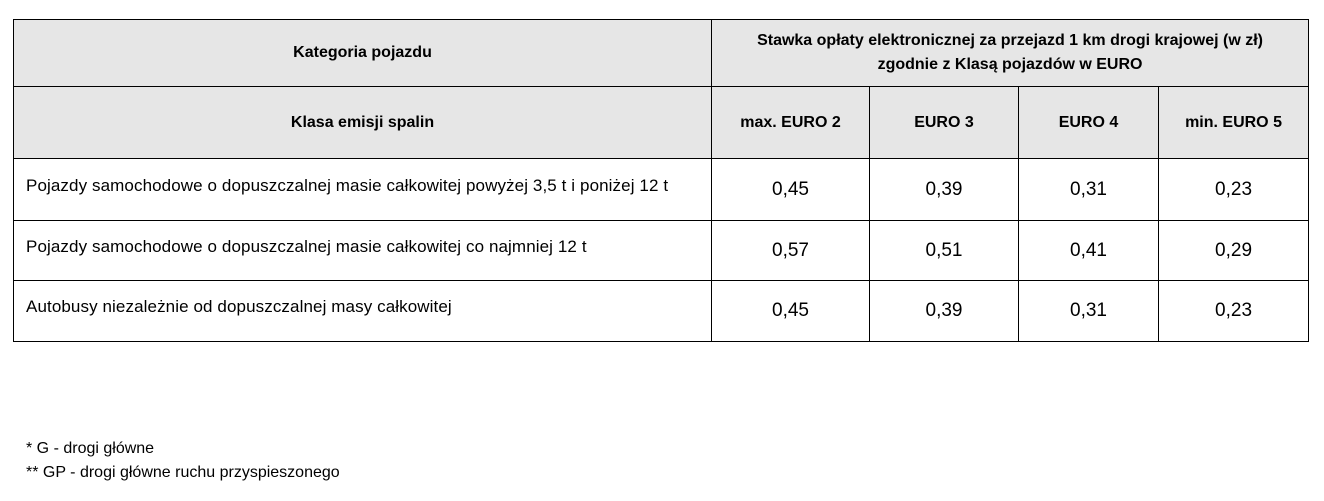  What do you see at coordinates (362, 53) in the screenshot?
I see `header-vehicle-category: Kategoria pojazdu` at bounding box center [362, 53].